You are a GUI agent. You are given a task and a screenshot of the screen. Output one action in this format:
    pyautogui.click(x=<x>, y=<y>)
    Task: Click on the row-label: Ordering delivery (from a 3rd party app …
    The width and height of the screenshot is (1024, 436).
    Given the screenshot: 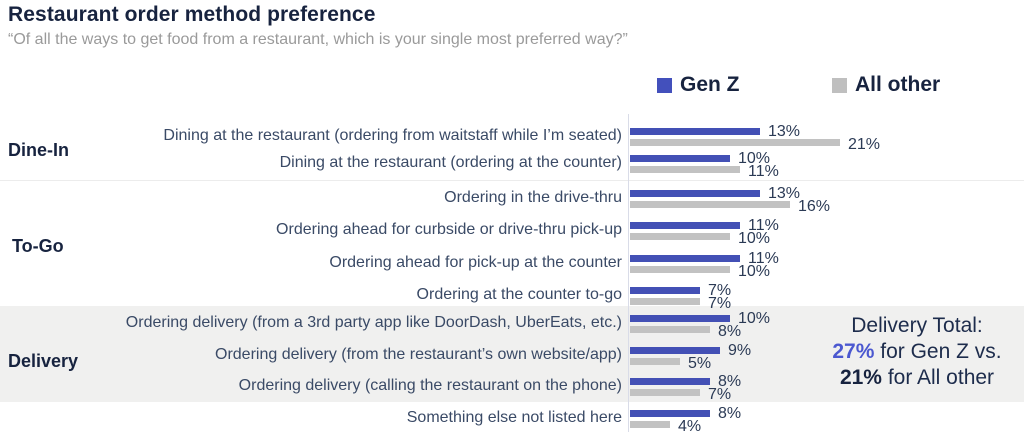 What is the action you would take?
    pyautogui.click(x=373, y=322)
    